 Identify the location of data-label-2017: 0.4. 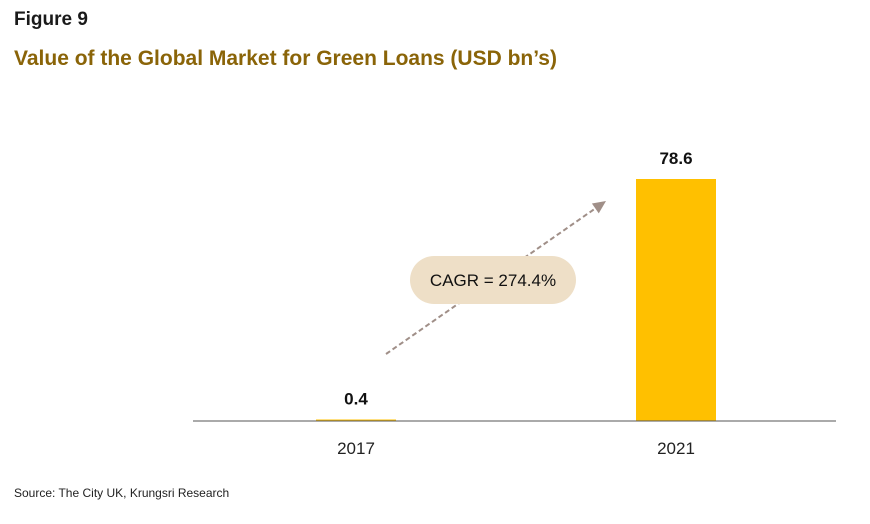
(356, 399).